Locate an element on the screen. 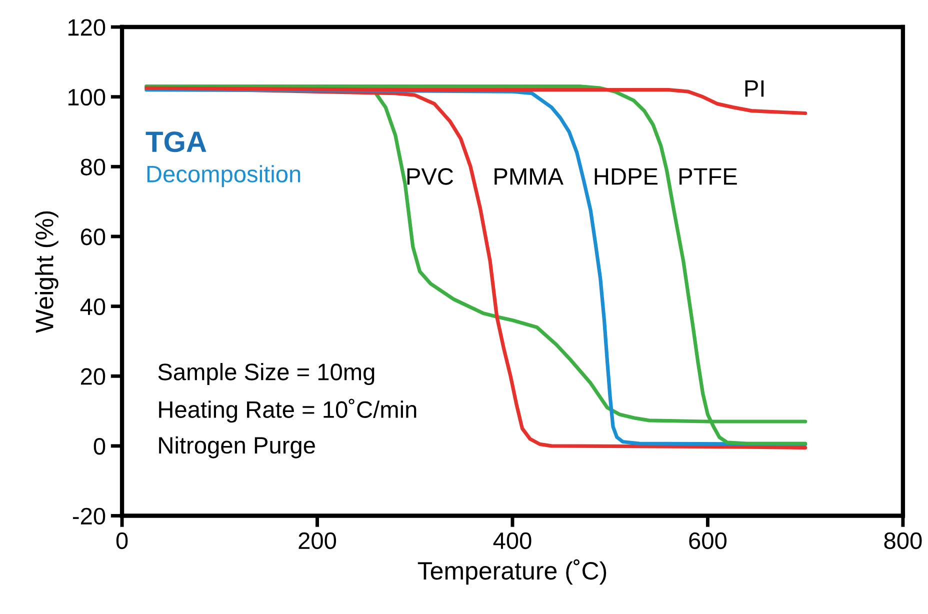  y-tick-label: -20 is located at coordinates (89, 516).